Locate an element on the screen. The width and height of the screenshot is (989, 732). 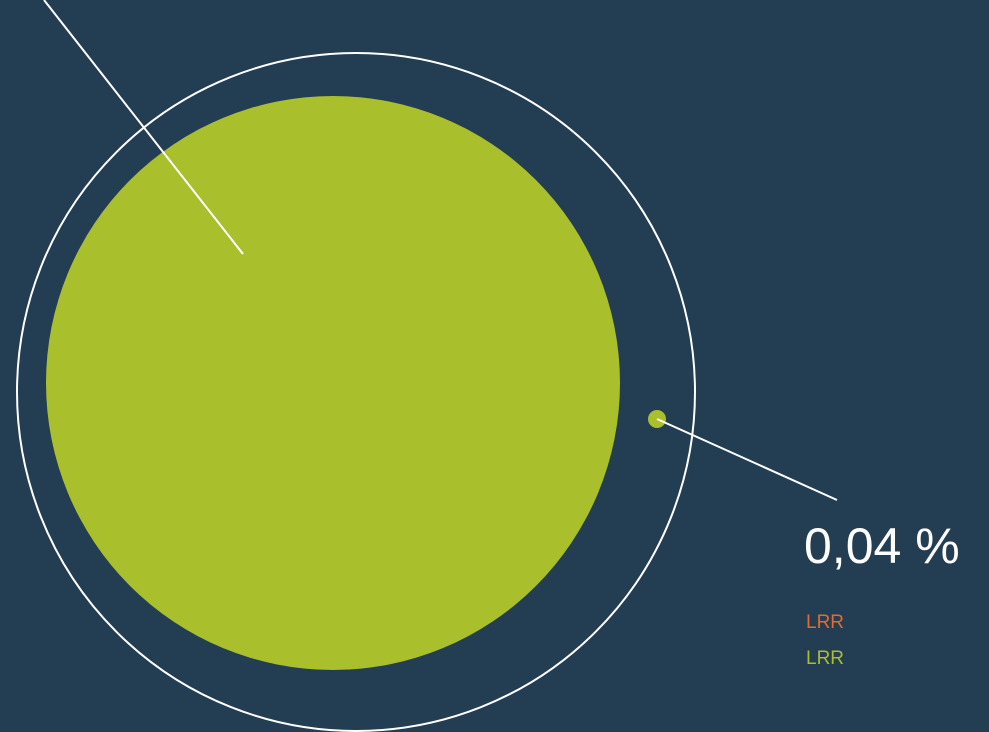
leader-line-large is located at coordinates (143, 127).